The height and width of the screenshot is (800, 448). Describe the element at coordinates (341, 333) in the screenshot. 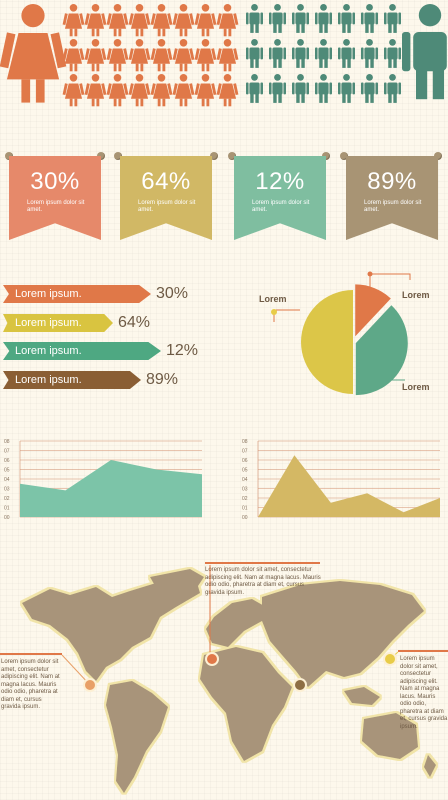

I see `pie-chart` at that location.